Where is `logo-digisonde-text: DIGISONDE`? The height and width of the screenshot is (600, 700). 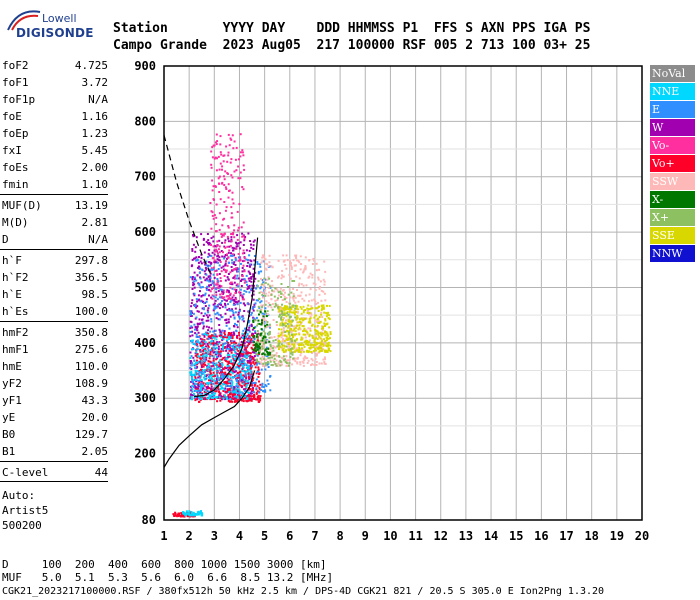
logo-digisonde-text: DIGISONDE is located at coordinates (55, 33).